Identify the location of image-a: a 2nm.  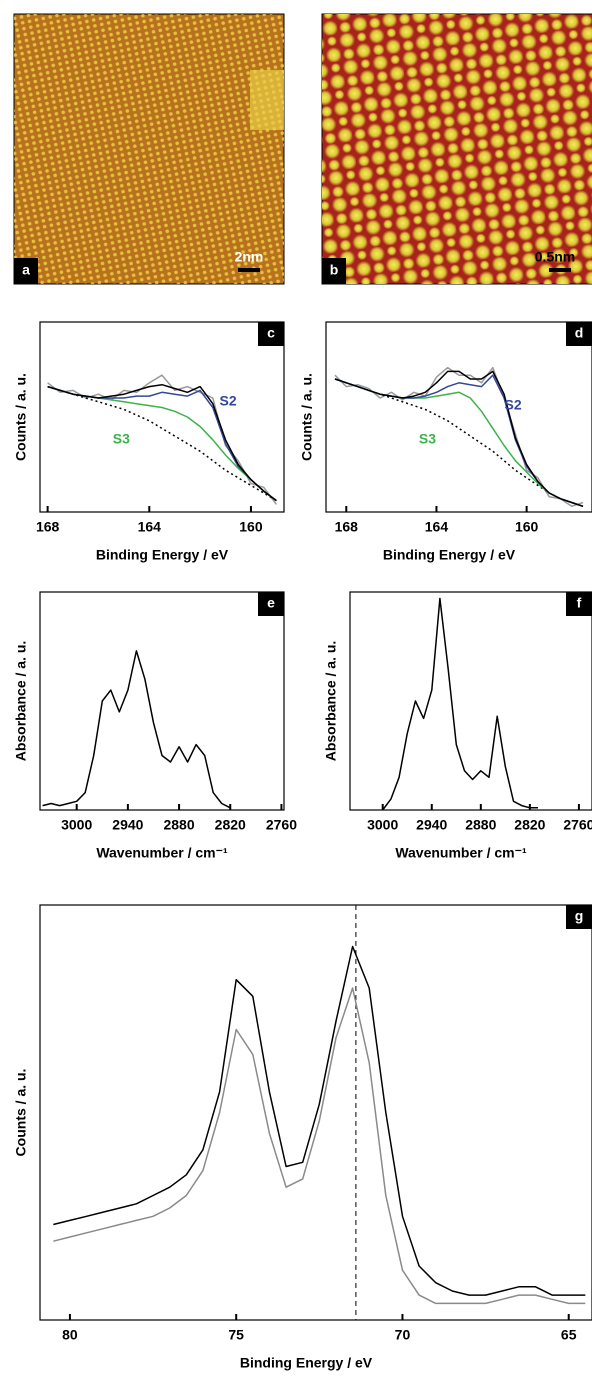
(149, 149).